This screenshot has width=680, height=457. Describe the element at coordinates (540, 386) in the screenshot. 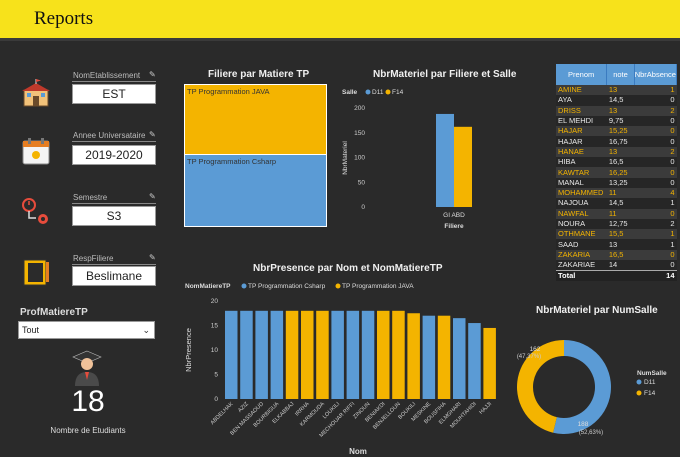

I see `donut-slice-f14` at that location.